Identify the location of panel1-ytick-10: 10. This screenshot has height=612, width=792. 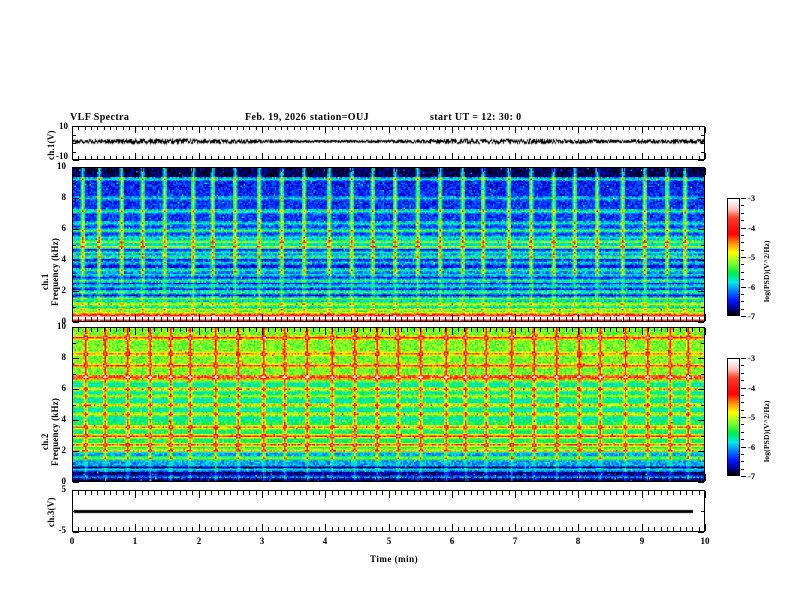
(63, 126).